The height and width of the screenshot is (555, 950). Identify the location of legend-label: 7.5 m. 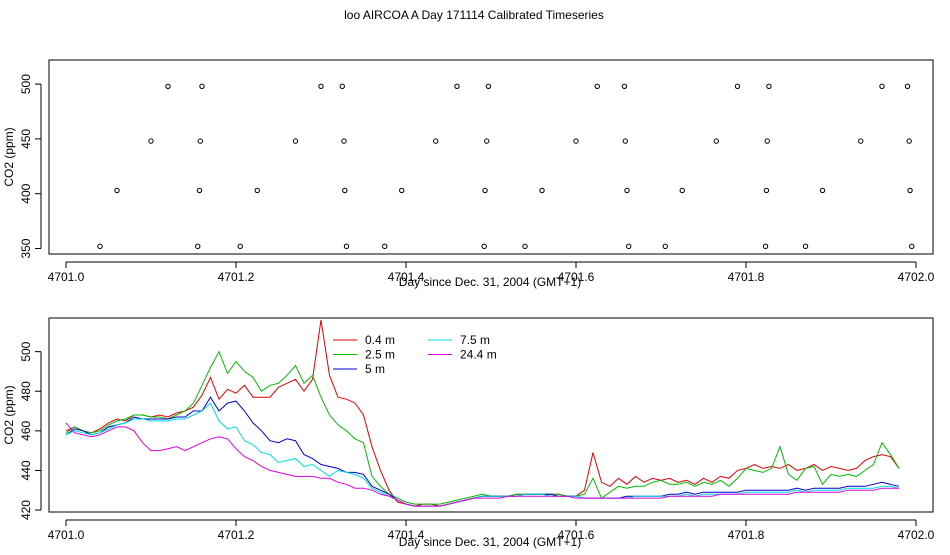
(475, 340).